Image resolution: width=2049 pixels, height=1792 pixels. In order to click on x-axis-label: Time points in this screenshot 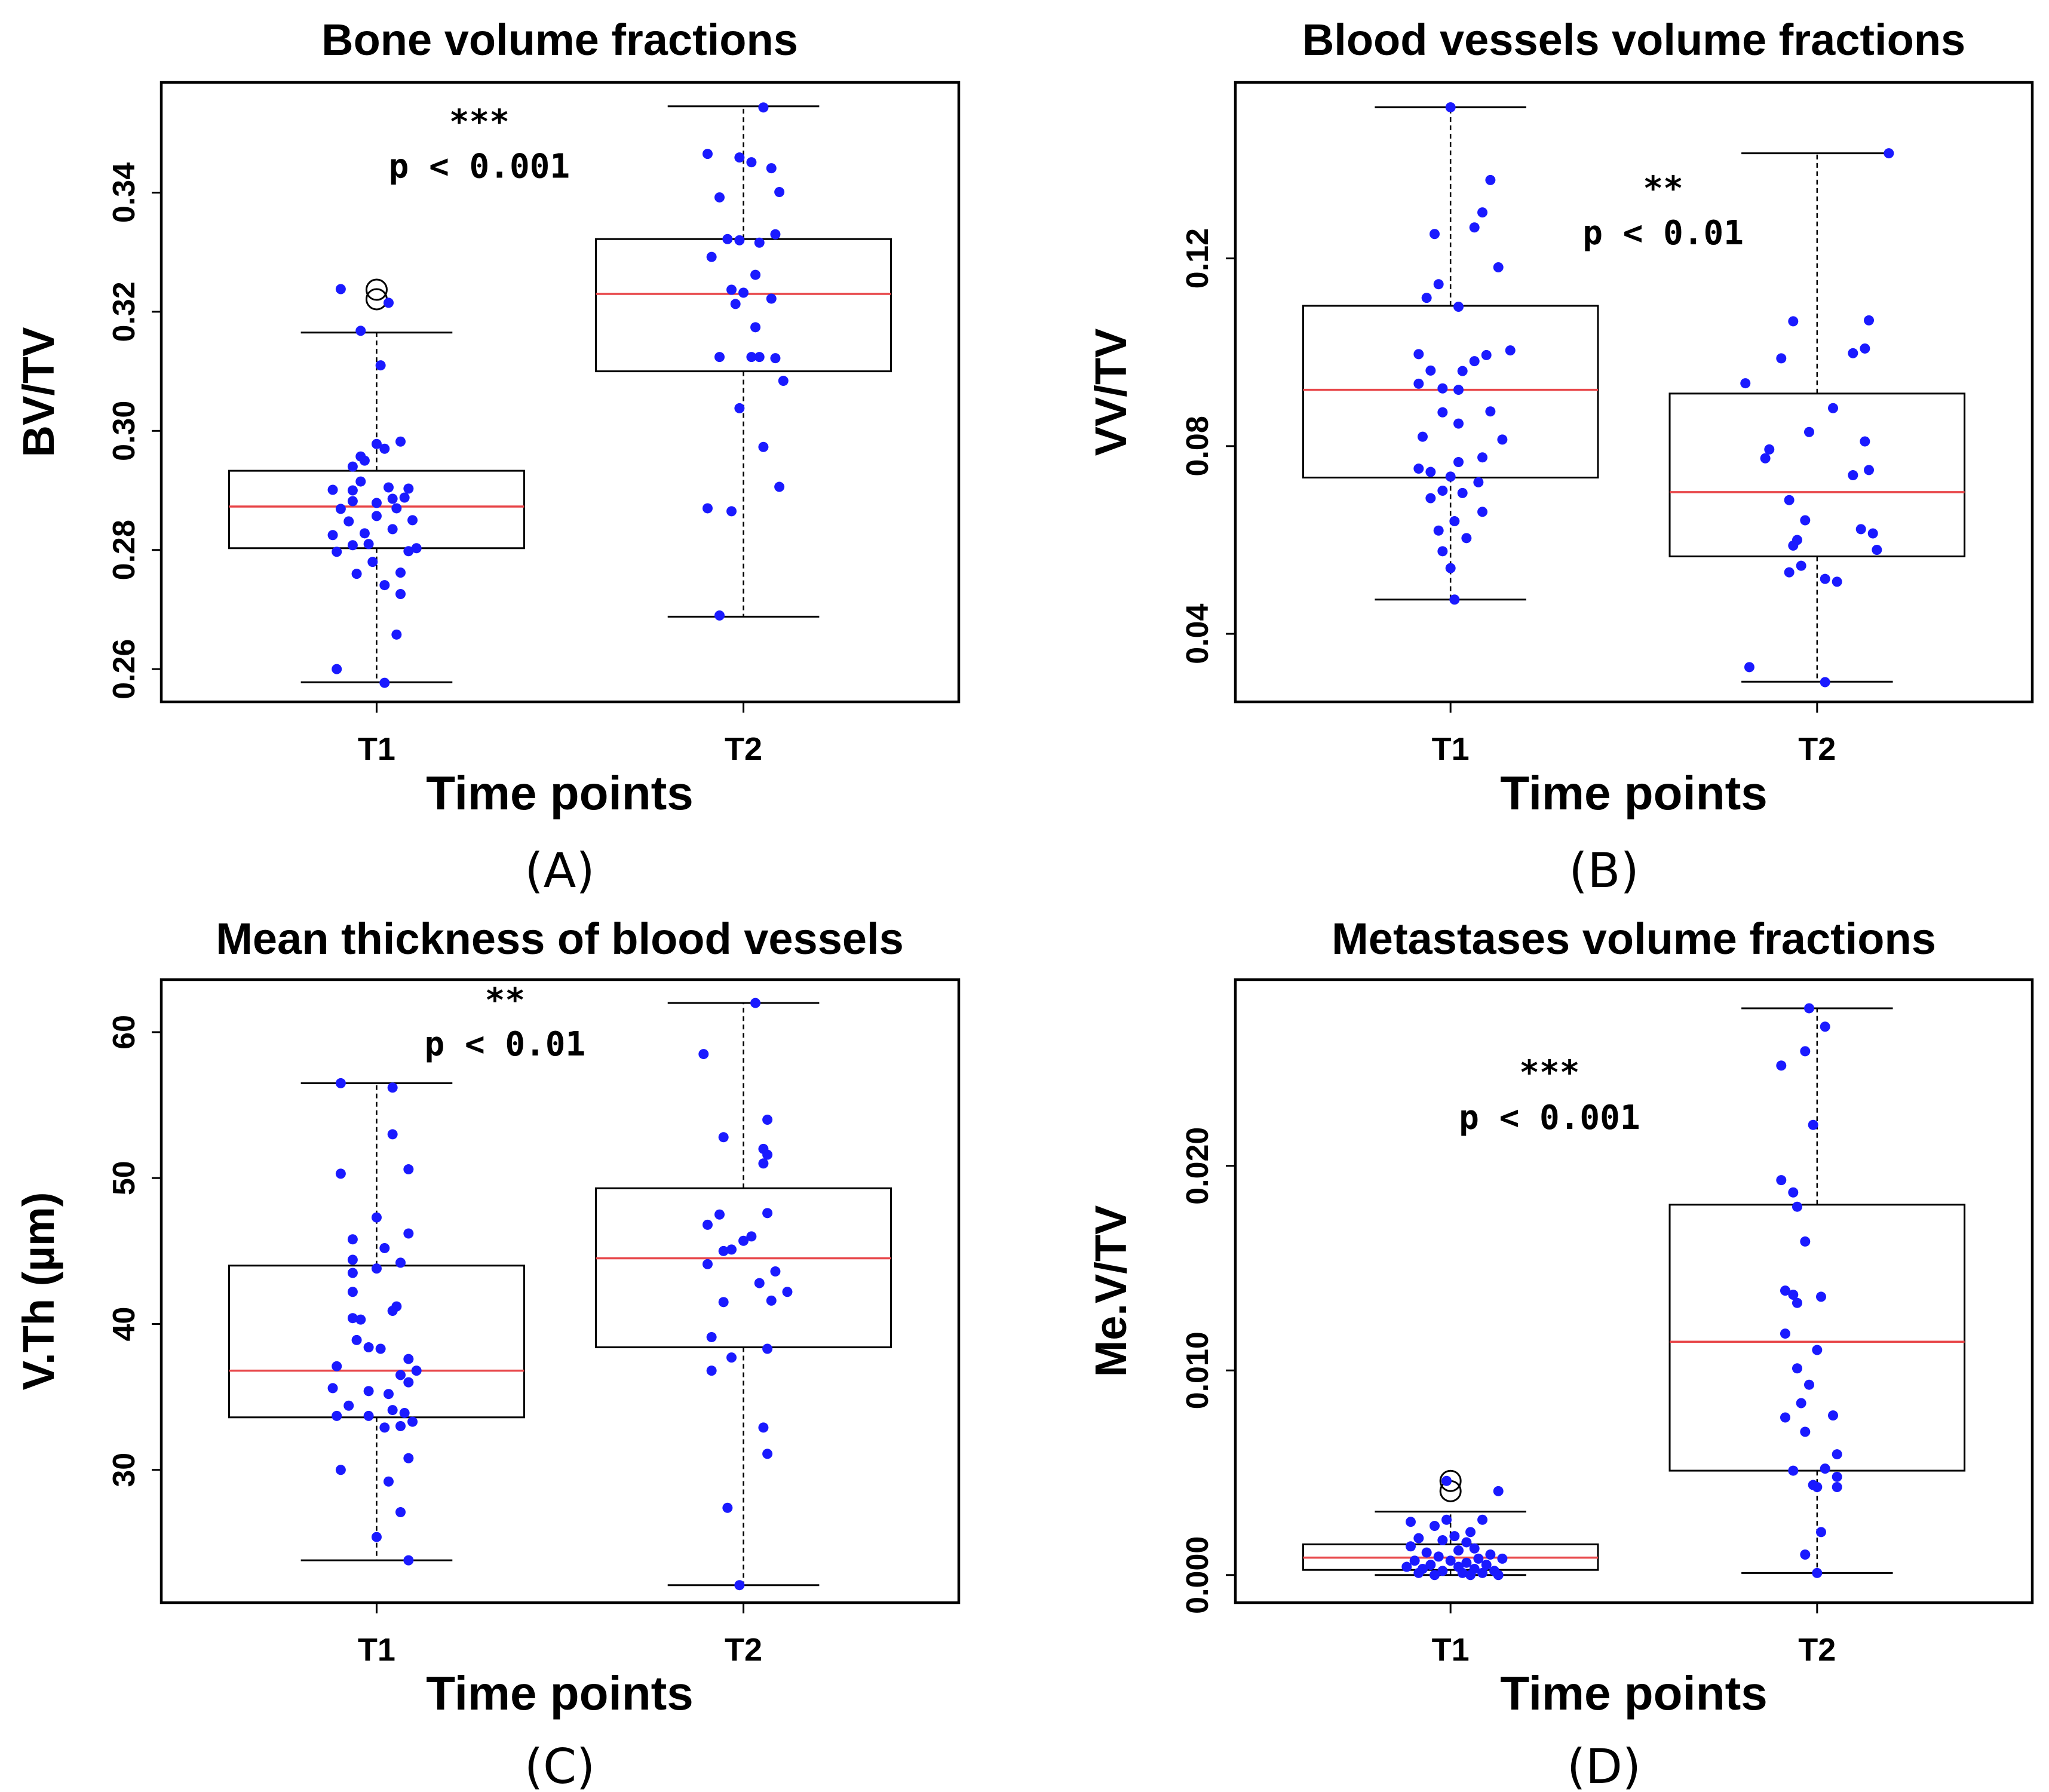, I will do `click(559, 1693)`.